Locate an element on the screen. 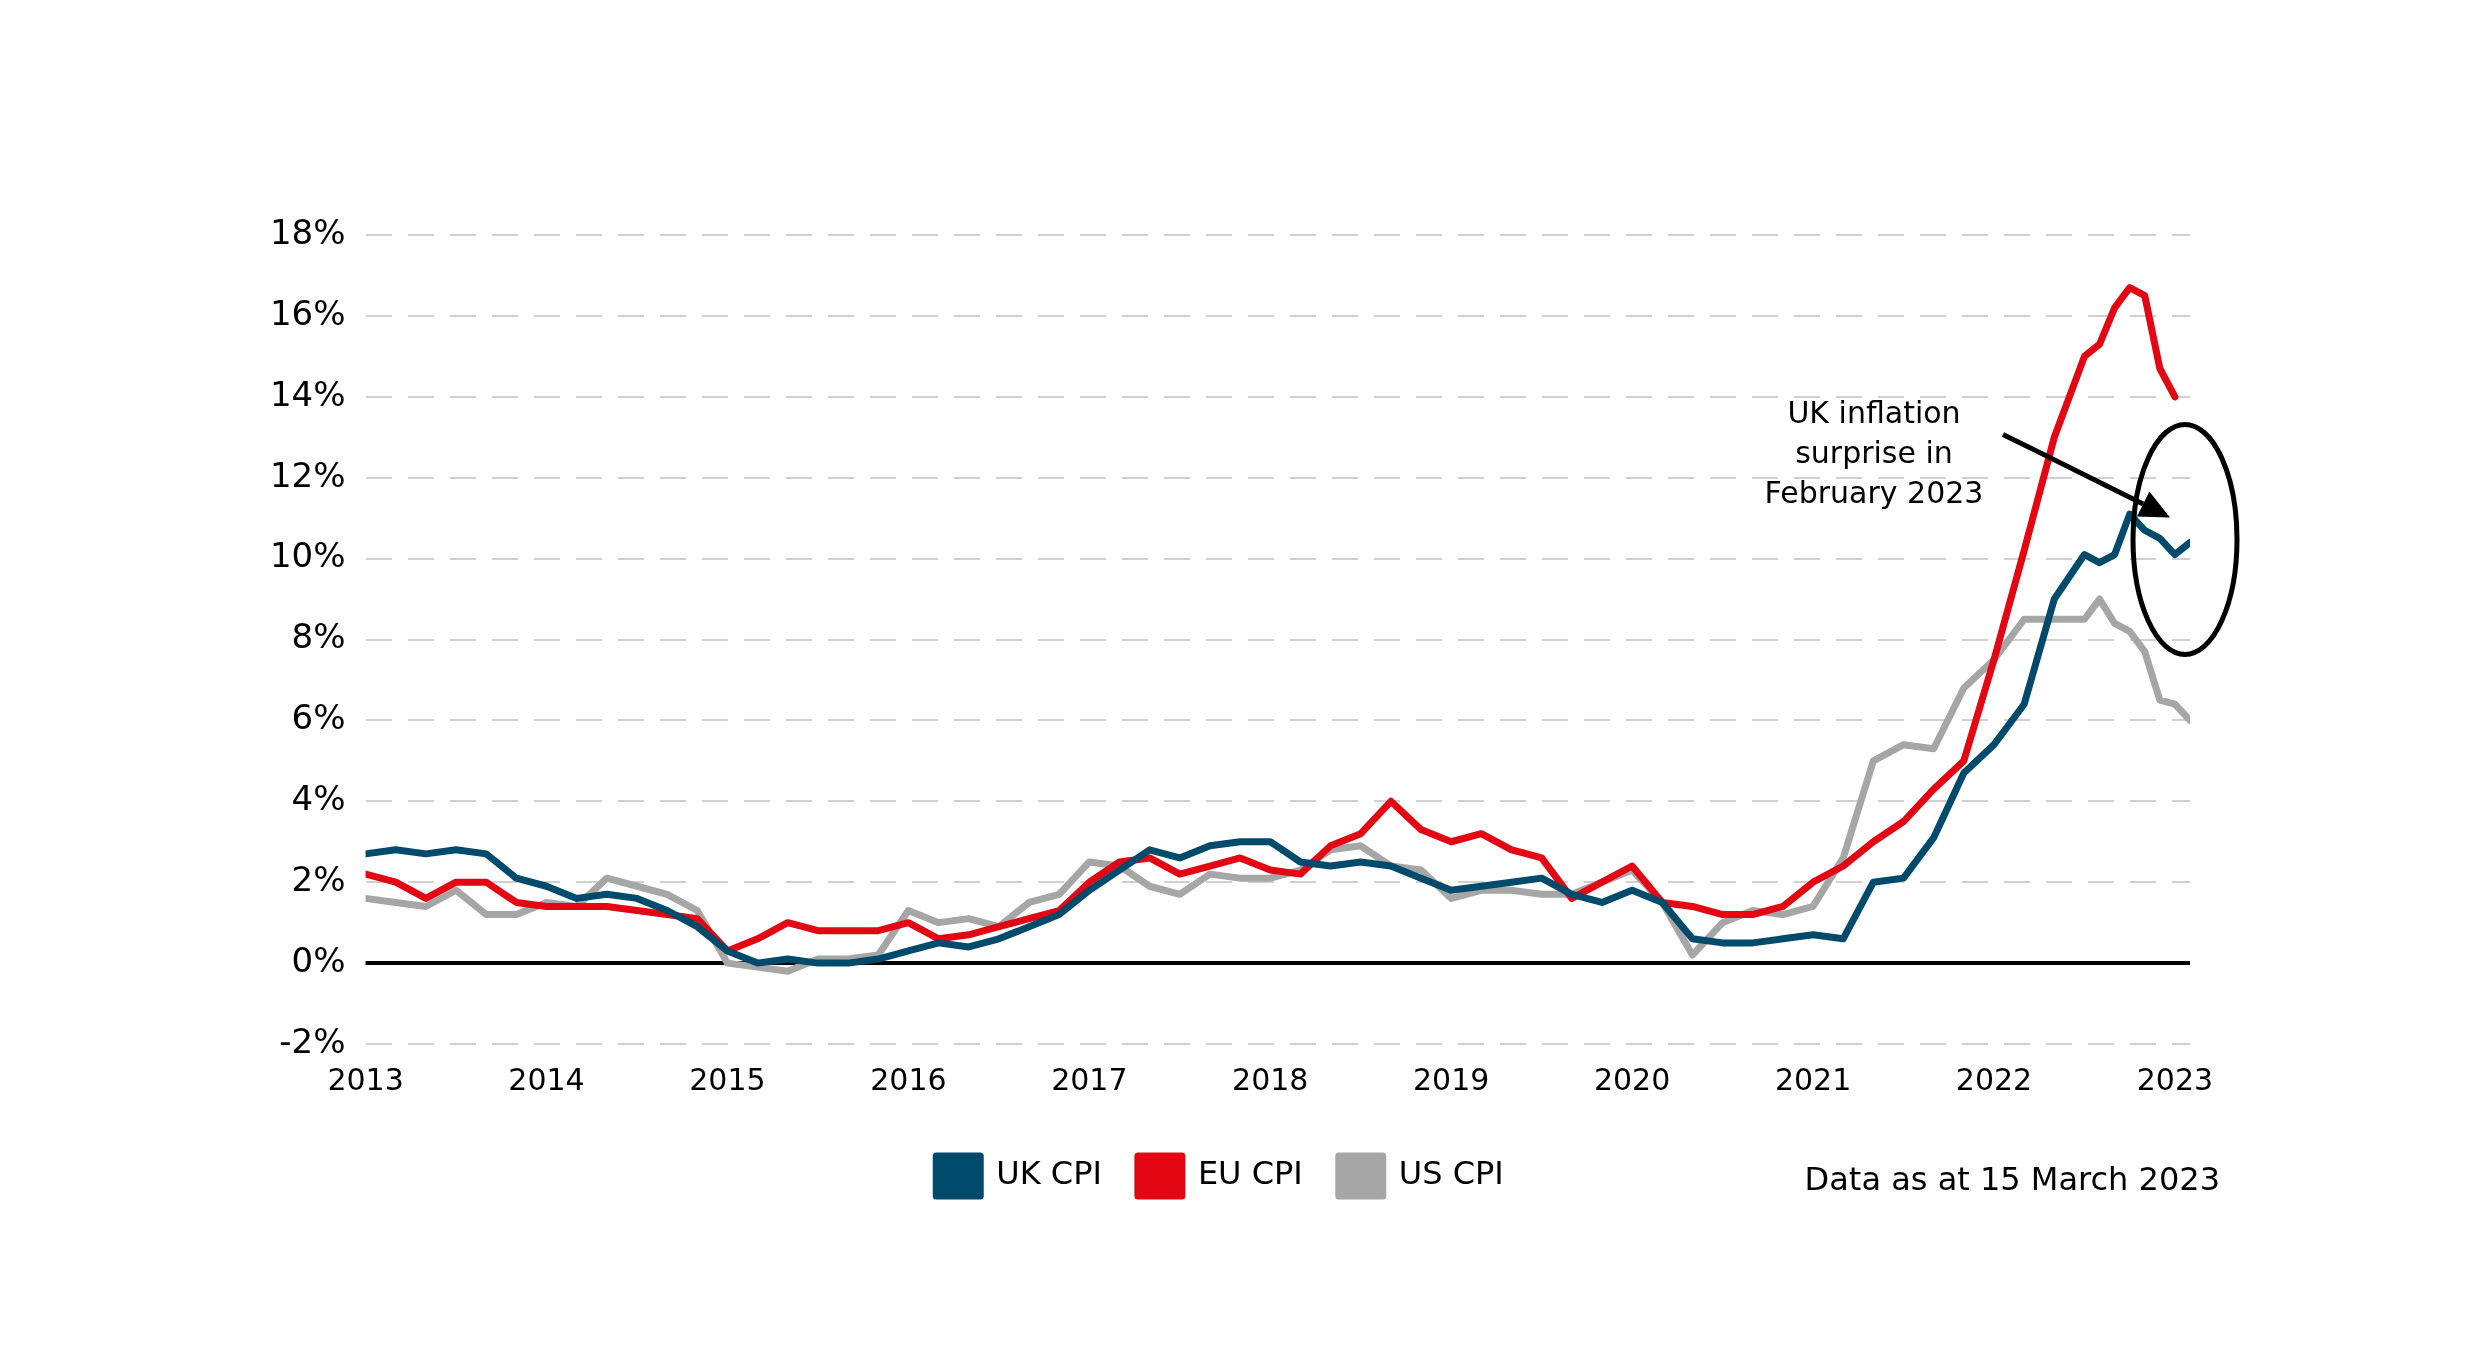  x-tick-label: 2019 is located at coordinates (1451, 1079).